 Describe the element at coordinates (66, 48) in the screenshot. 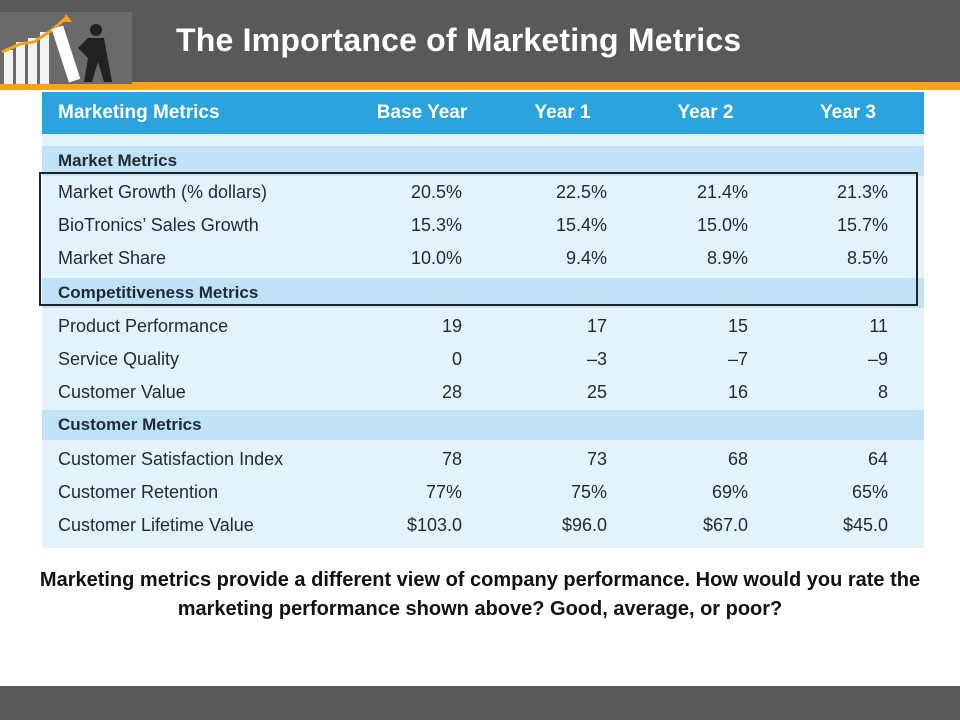

I see `marketing-growth-logo-icon` at that location.